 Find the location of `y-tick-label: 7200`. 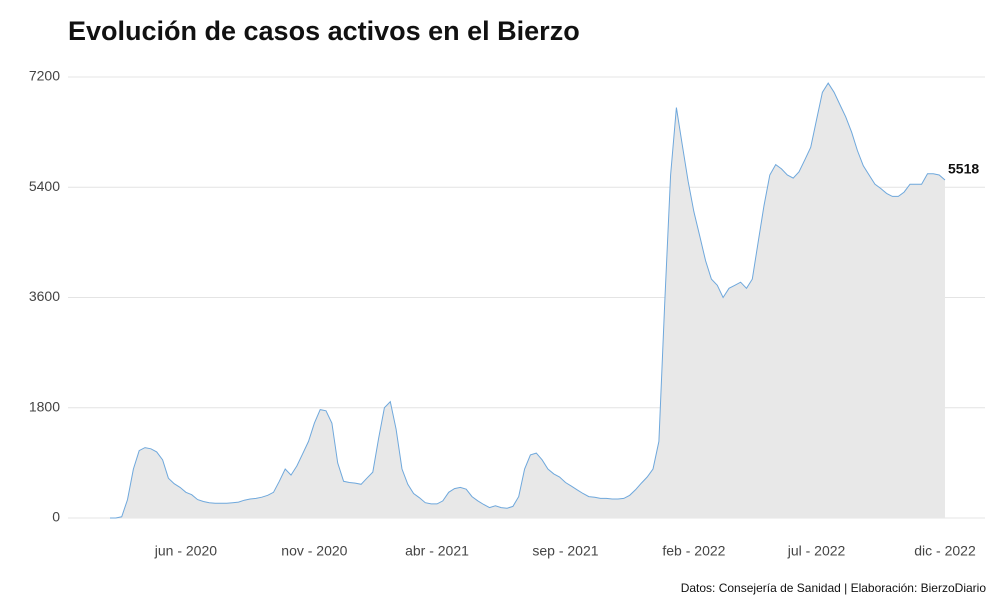

y-tick-label: 7200 is located at coordinates (44, 76).